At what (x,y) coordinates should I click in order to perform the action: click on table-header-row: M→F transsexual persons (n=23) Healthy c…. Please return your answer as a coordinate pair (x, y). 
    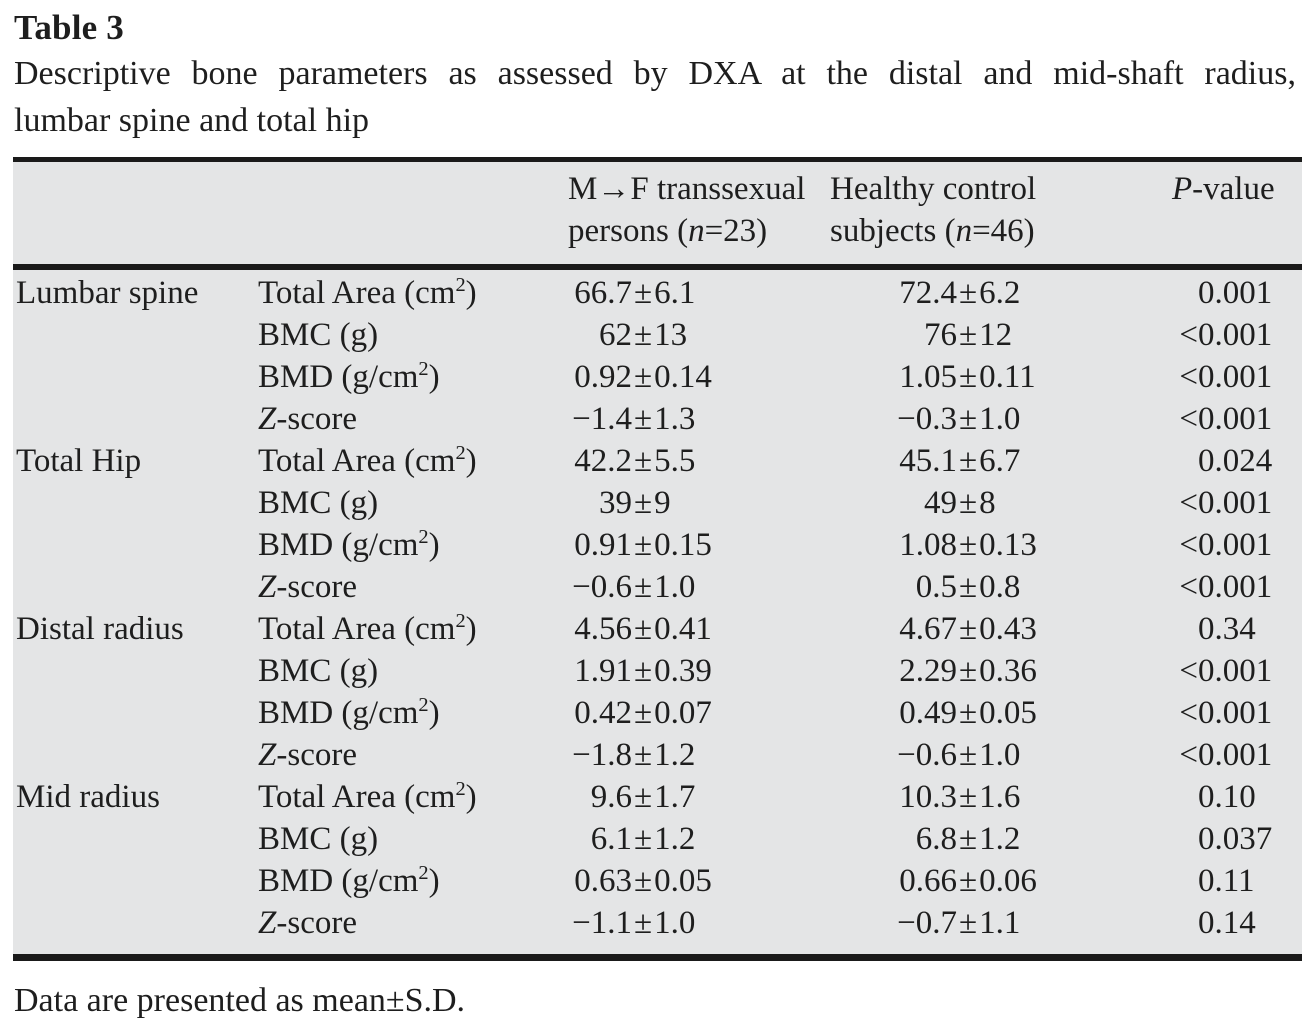
    Looking at the image, I should click on (657, 210).